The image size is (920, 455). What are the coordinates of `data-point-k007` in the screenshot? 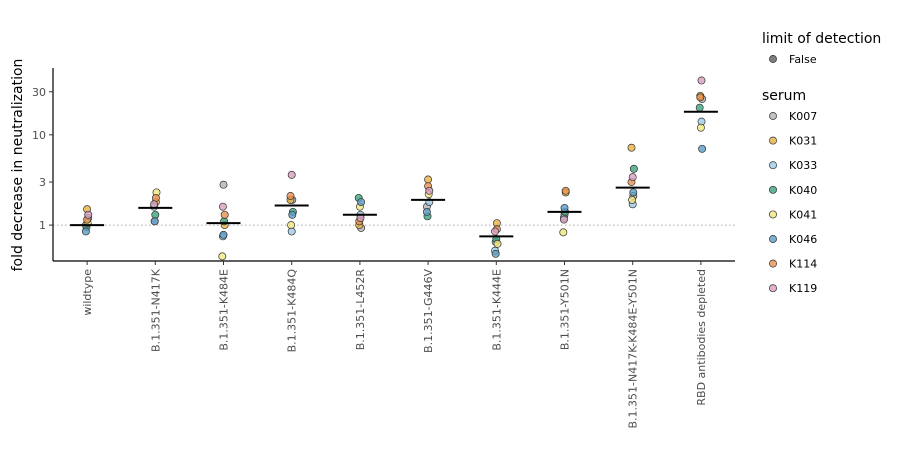 It's located at (223, 184).